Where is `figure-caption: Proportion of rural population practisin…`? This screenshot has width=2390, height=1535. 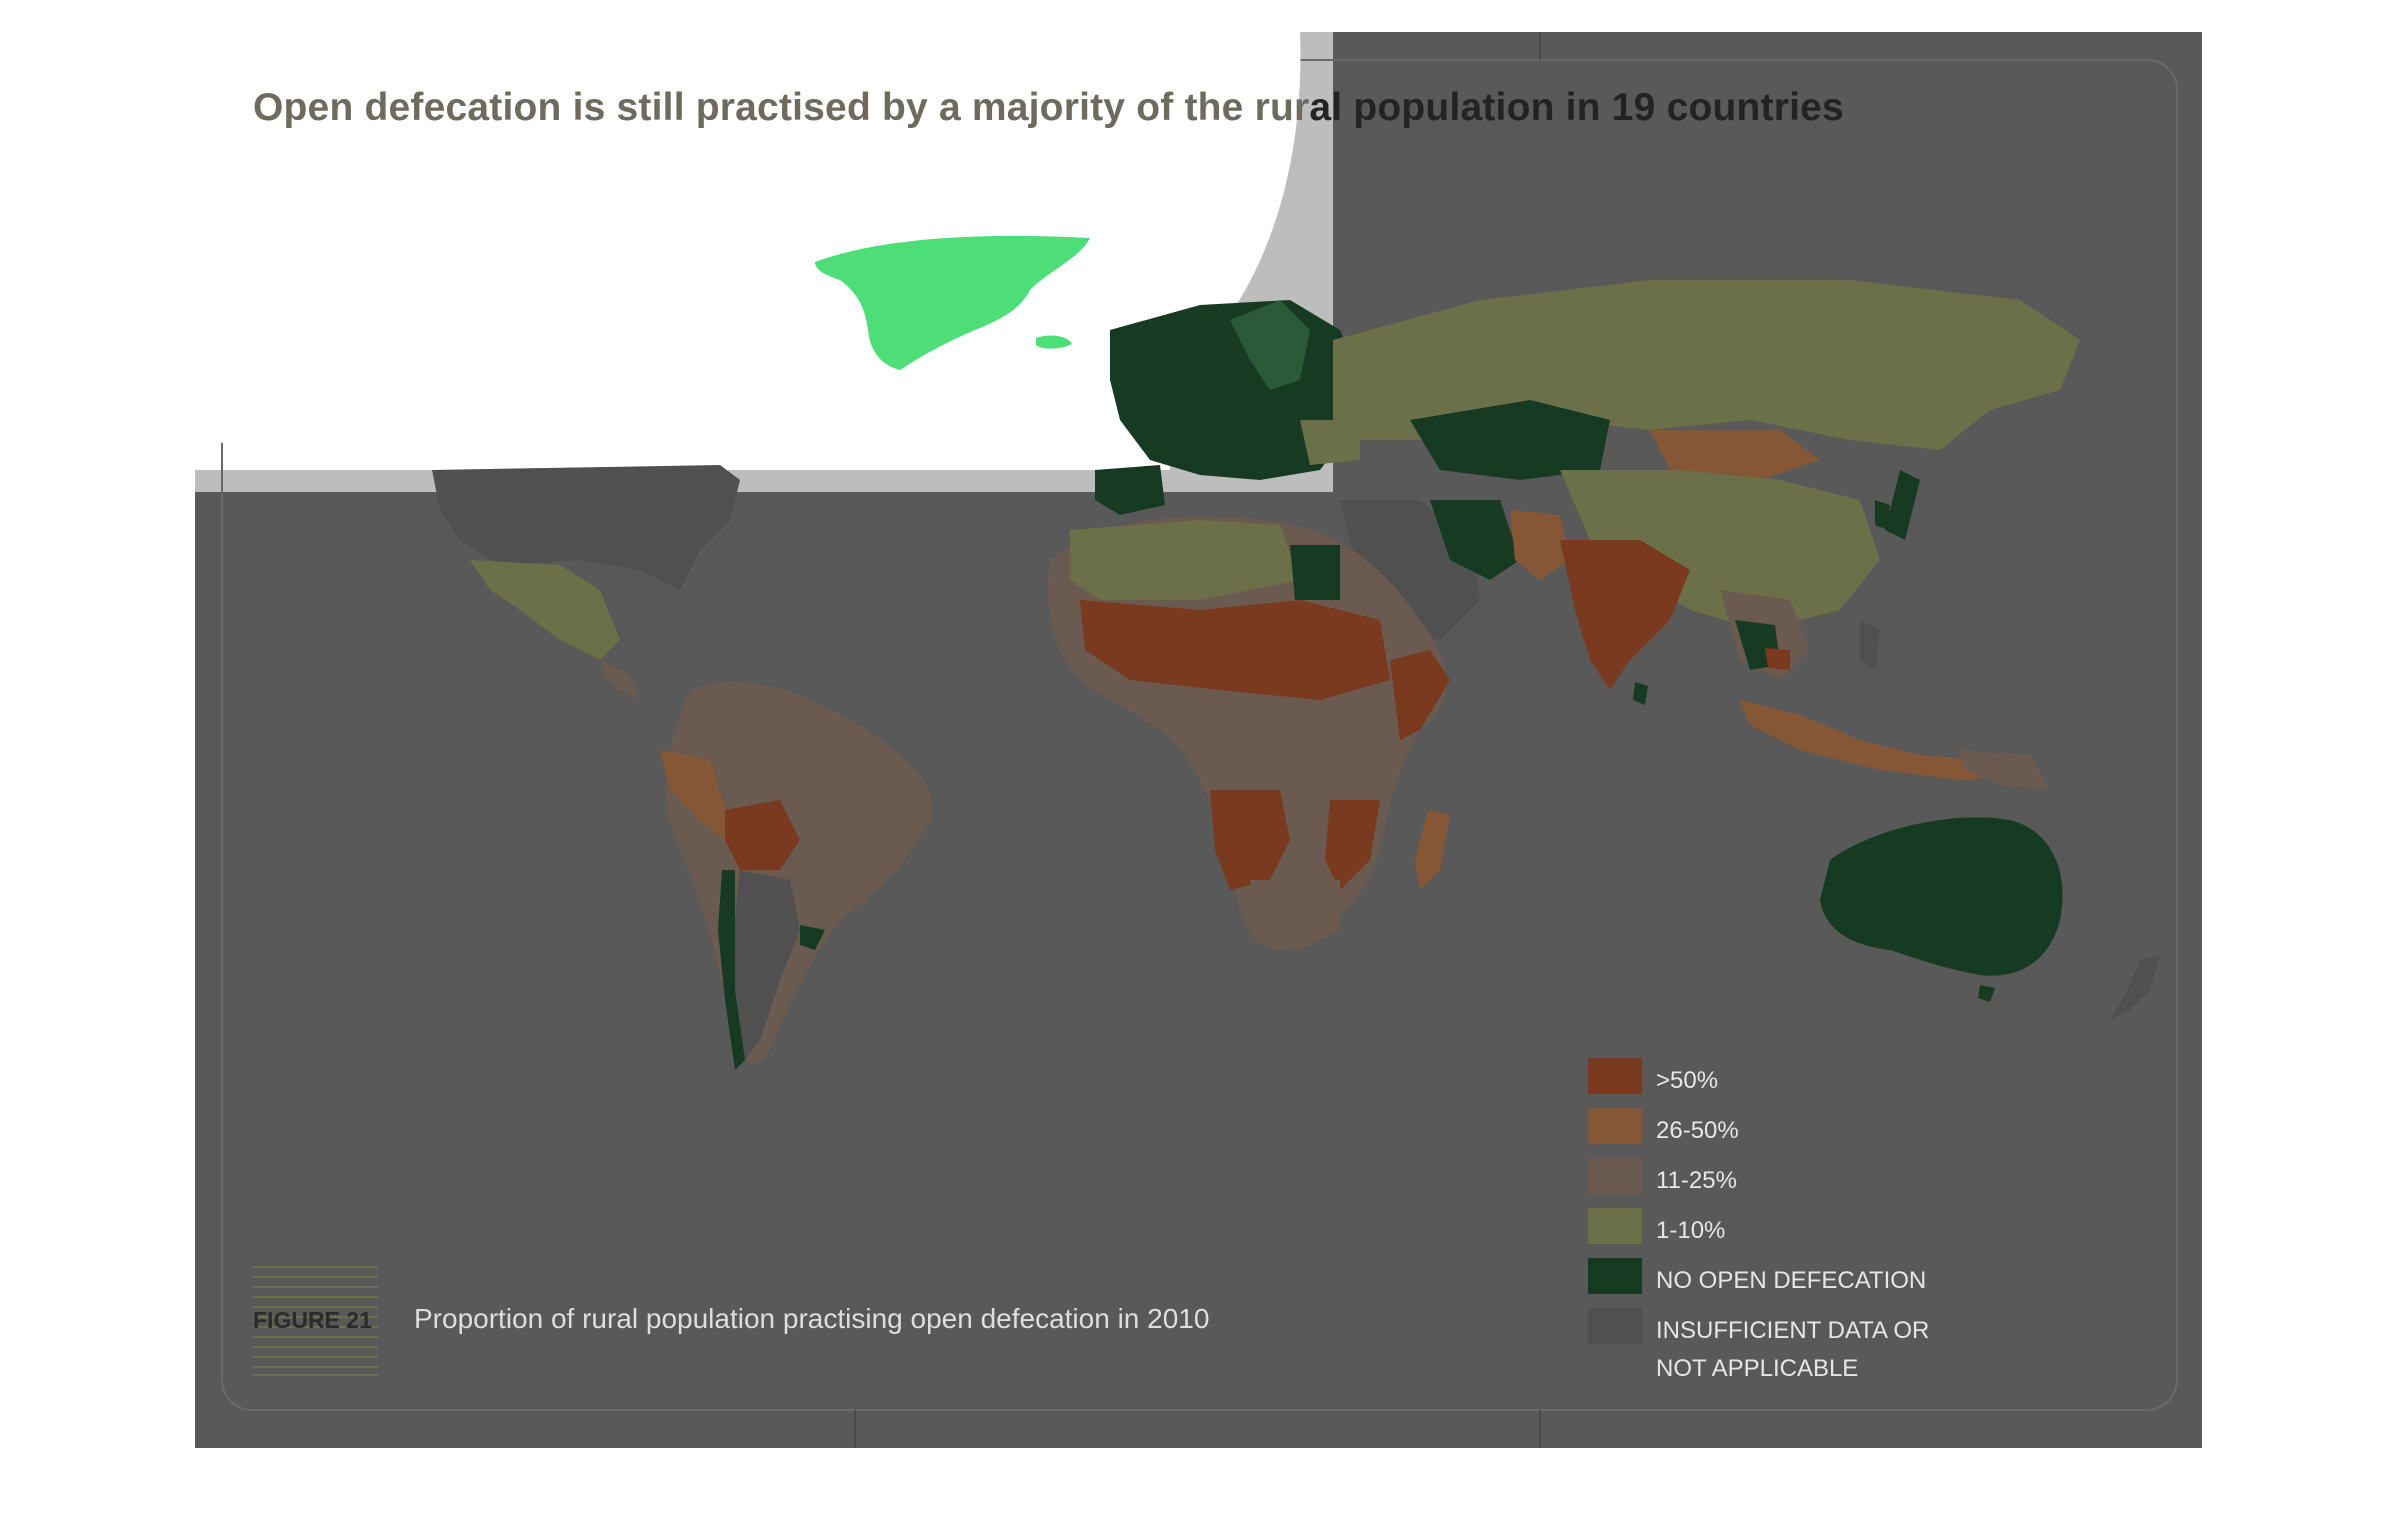 figure-caption: Proportion of rural population practisin… is located at coordinates (812, 1318).